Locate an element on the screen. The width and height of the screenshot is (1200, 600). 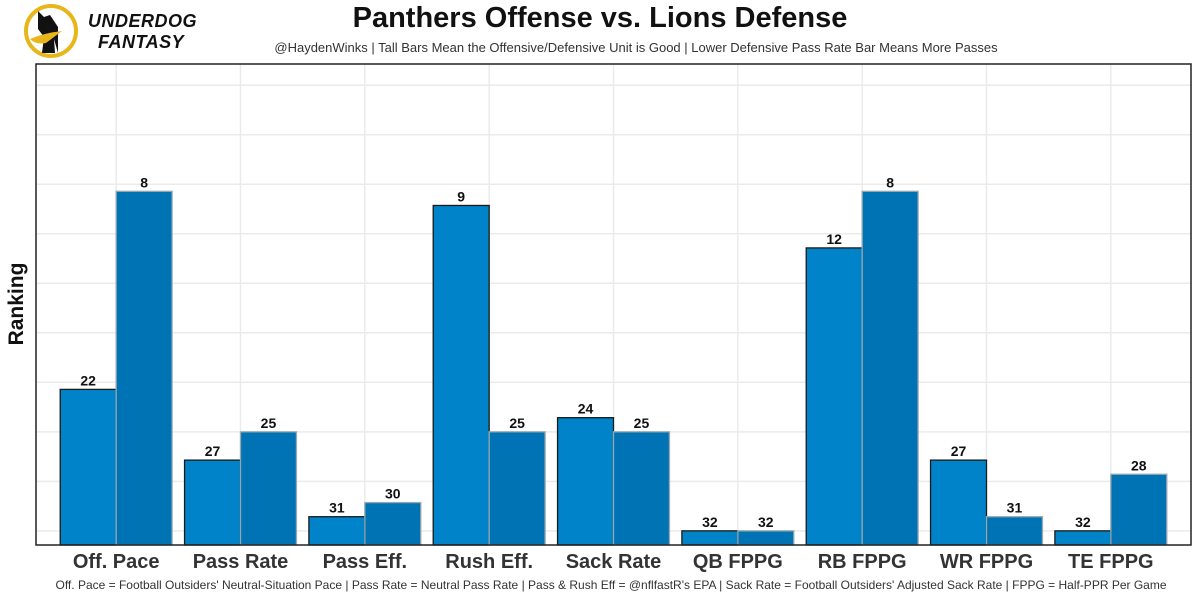
x-tick-label: RB FPPG is located at coordinates (862, 562).